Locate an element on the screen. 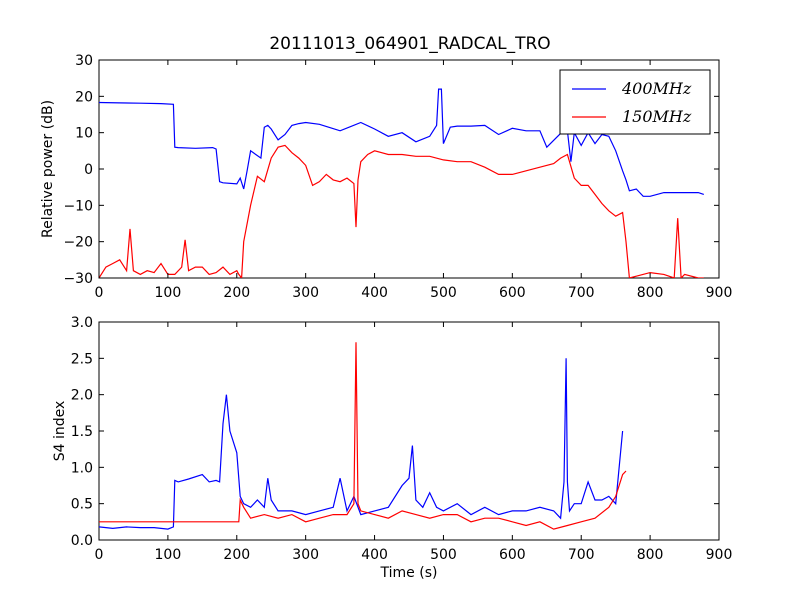 The height and width of the screenshot is (600, 800). top-x-tick-label: 900 is located at coordinates (719, 293).